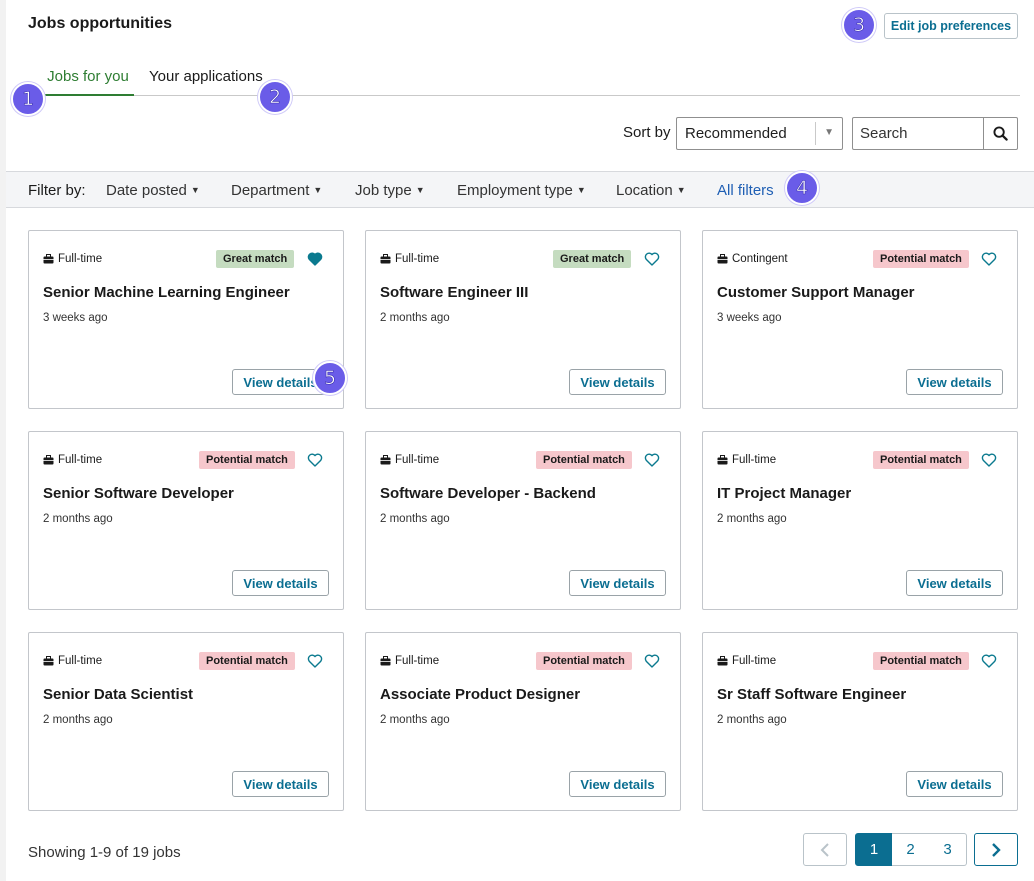  Describe the element at coordinates (815, 133) in the screenshot. I see `sort-divider` at that location.